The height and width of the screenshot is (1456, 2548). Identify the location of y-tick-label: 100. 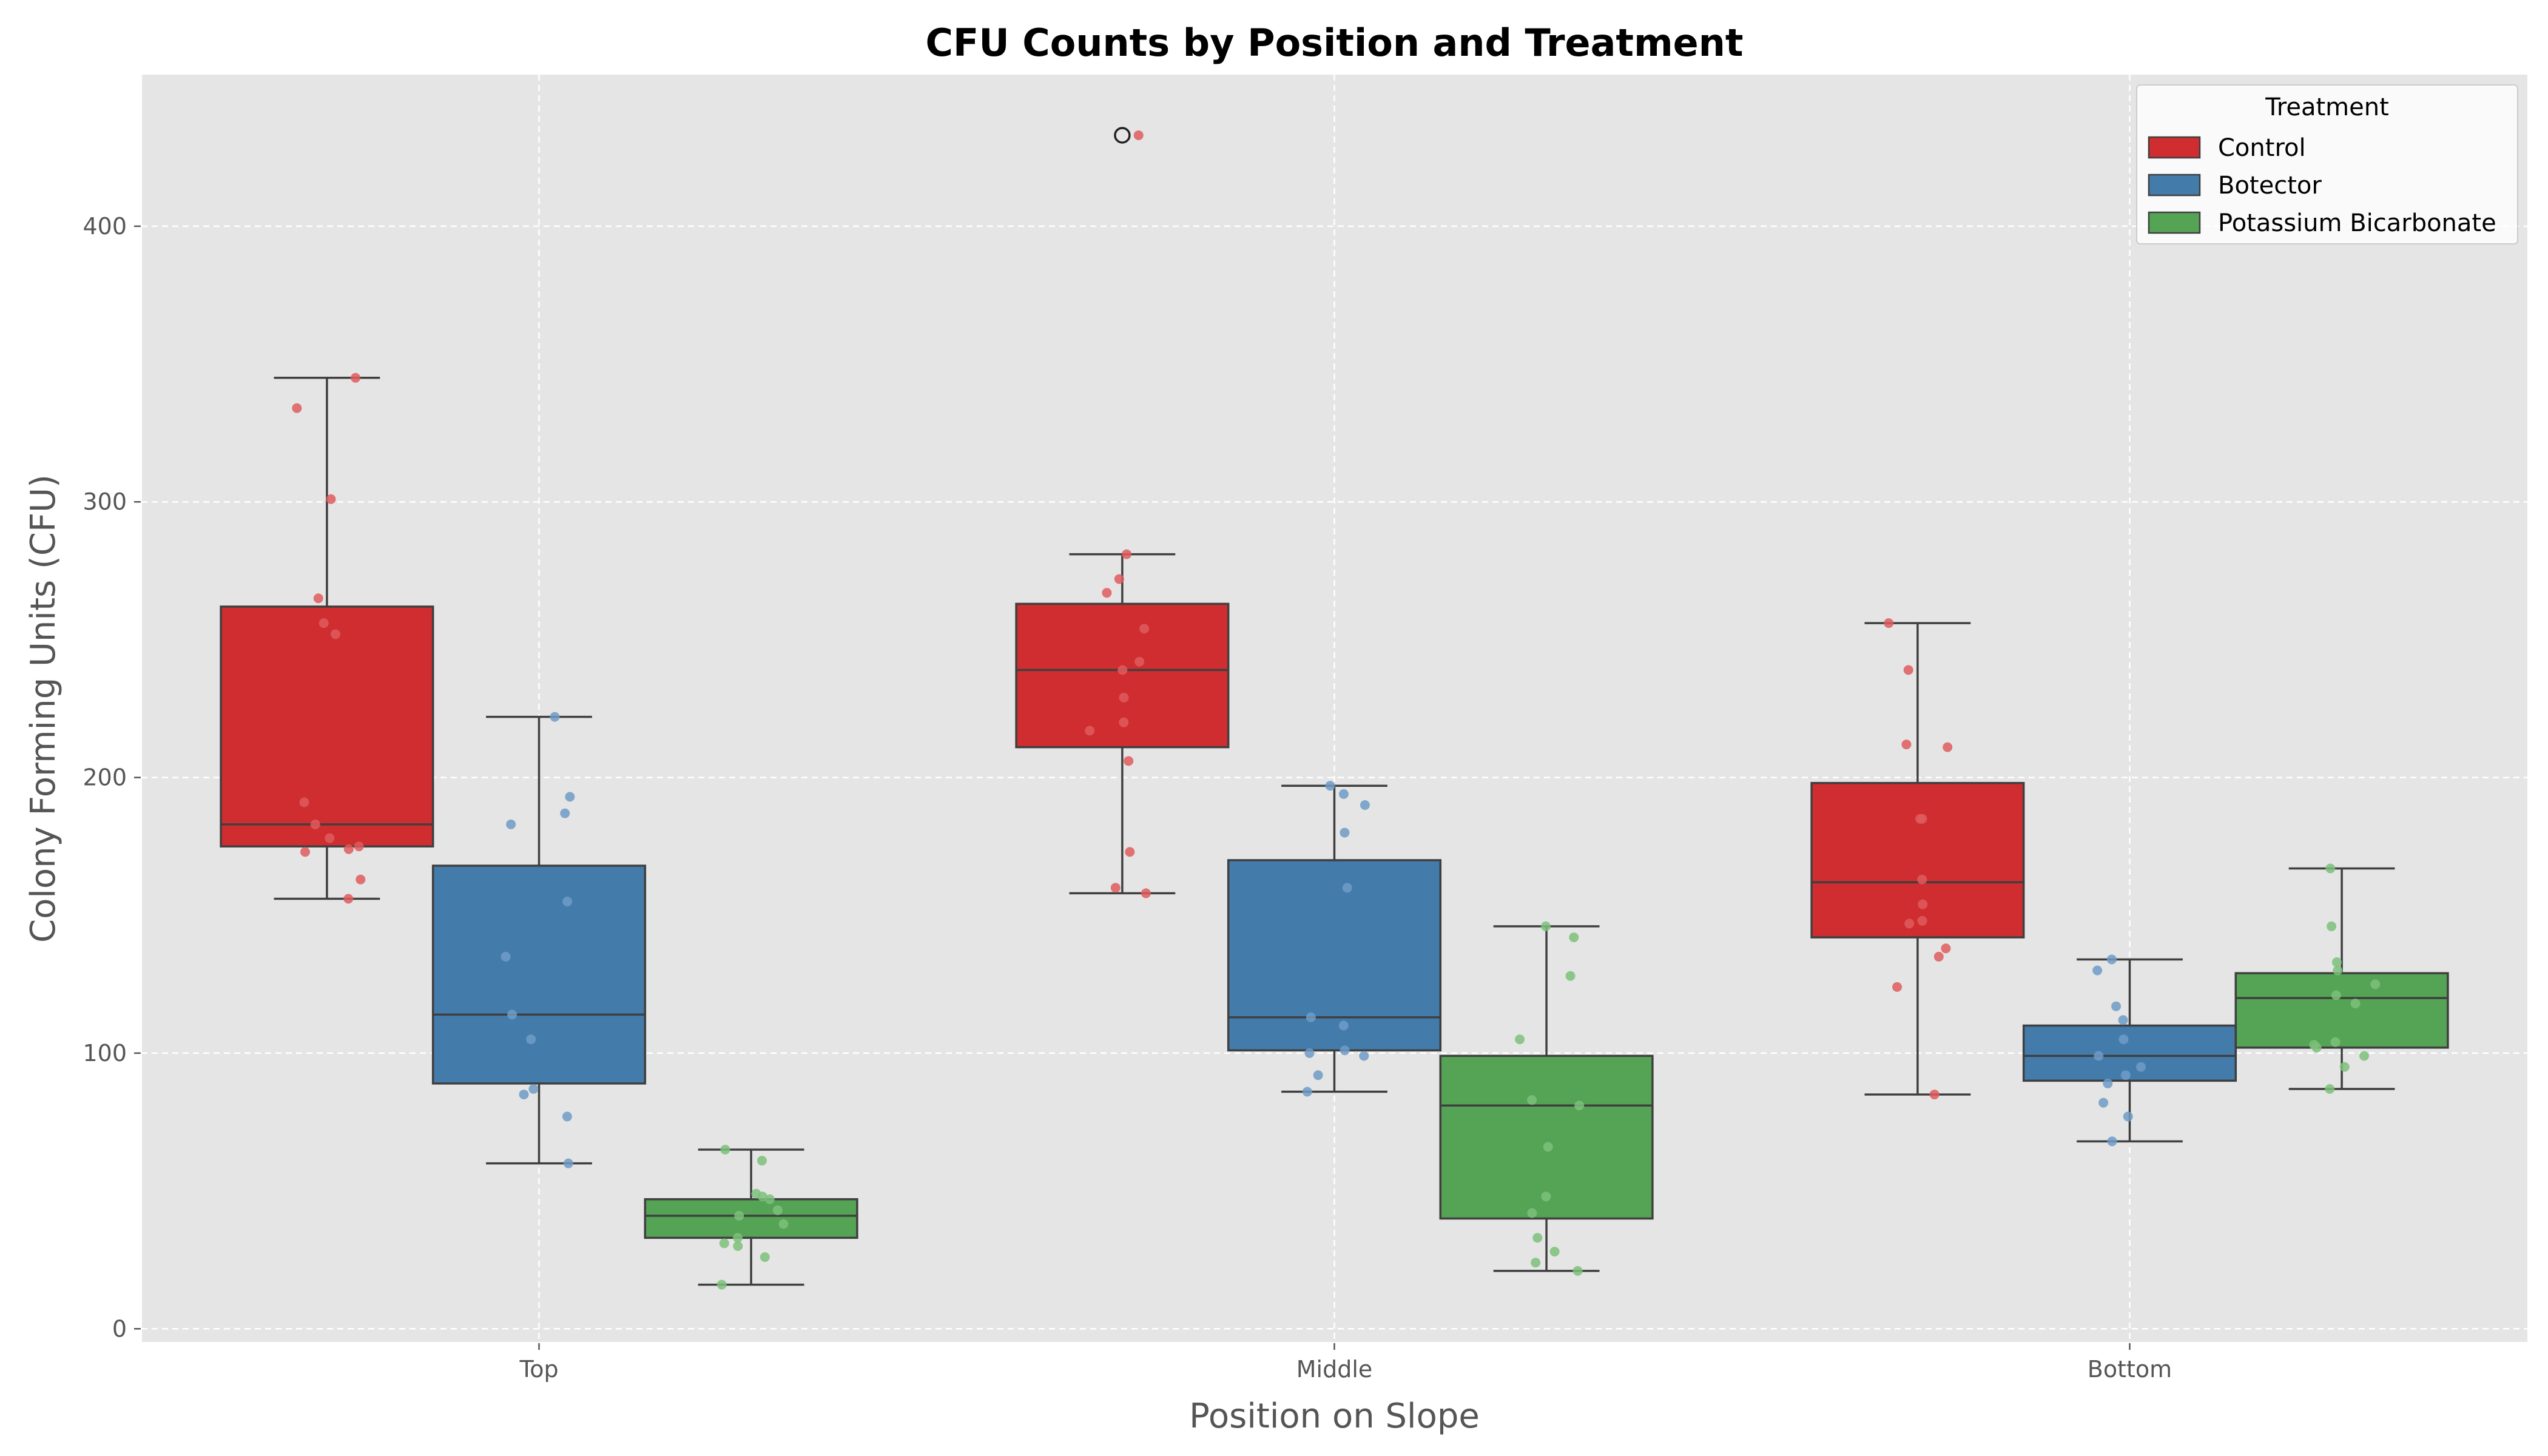
(105, 1053).